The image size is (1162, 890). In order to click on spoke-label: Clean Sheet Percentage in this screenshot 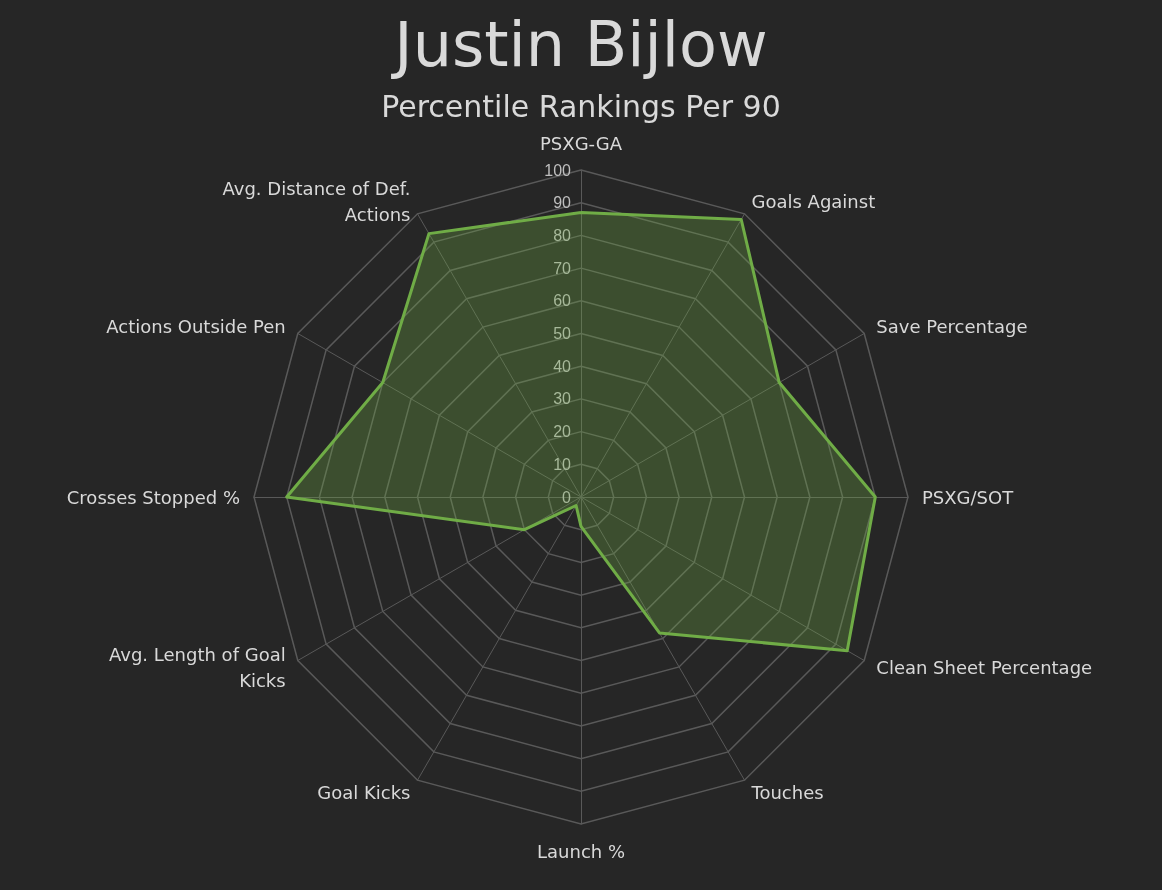, I will do `click(984, 667)`.